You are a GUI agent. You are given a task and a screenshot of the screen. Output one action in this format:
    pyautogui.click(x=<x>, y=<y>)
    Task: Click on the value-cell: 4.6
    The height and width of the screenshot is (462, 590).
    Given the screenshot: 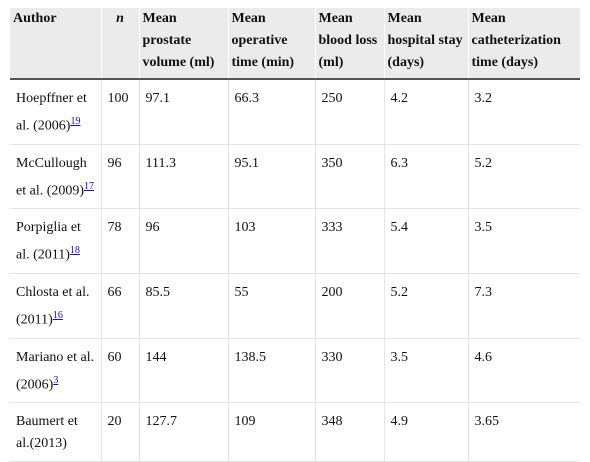 What is the action you would take?
    pyautogui.click(x=524, y=371)
    